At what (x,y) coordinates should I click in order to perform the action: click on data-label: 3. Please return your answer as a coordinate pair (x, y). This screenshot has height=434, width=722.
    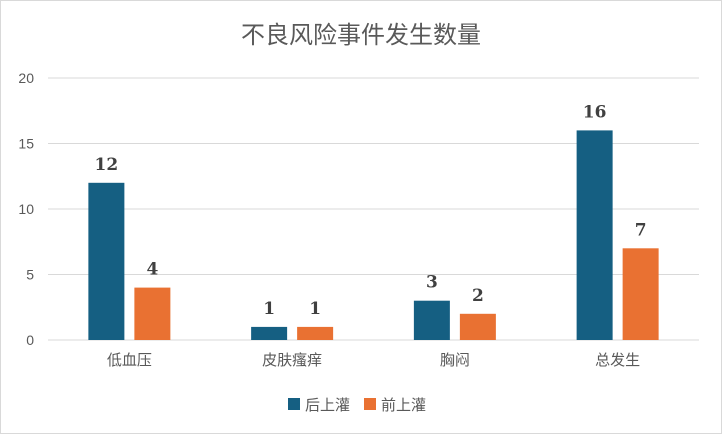
    Looking at the image, I should click on (432, 283).